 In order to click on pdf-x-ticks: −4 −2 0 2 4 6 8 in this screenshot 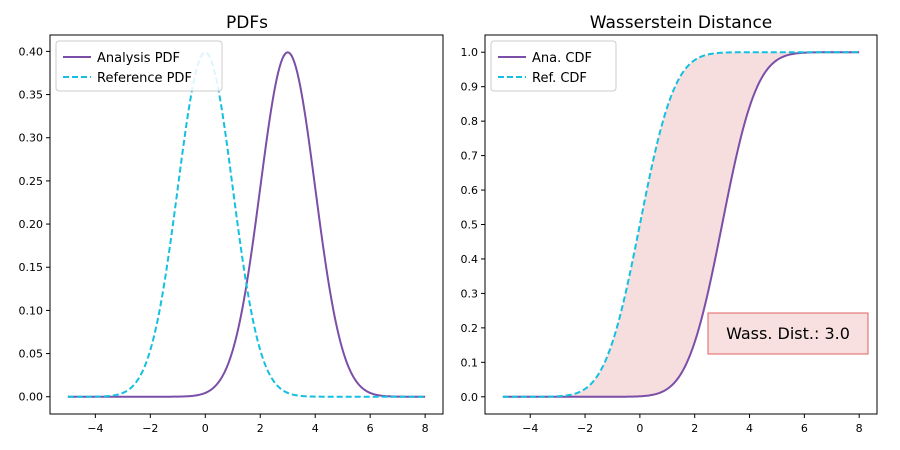, I will do `click(258, 424)`.